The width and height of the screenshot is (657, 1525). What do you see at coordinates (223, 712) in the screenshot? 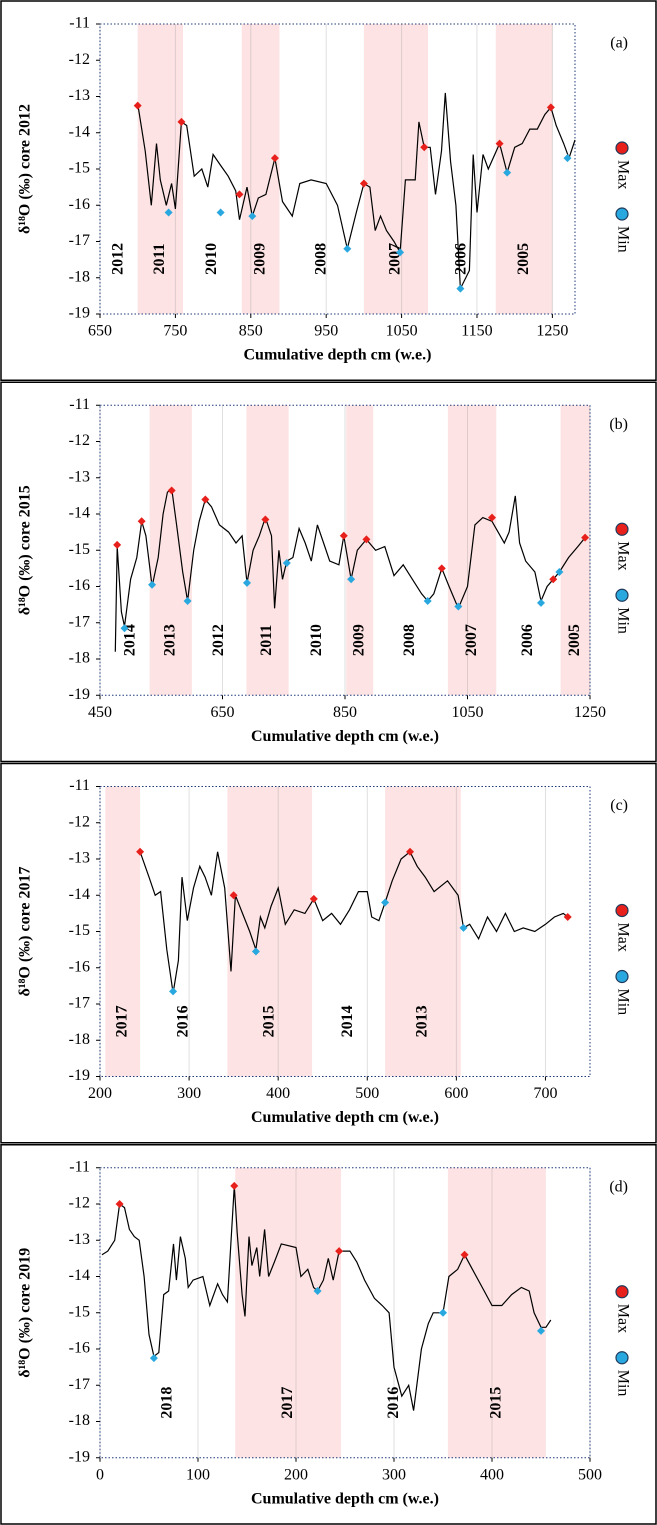
I see `x-tick-label: 650` at bounding box center [223, 712].